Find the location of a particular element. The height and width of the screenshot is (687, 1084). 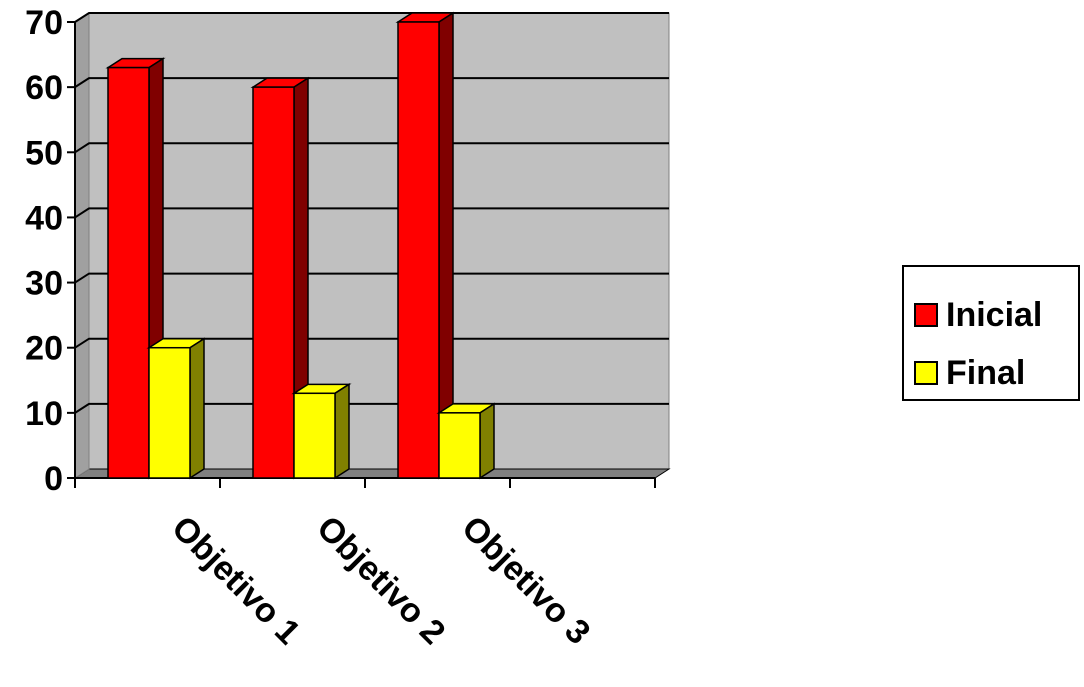

y-tick-label: 0 is located at coordinates (53, 479).